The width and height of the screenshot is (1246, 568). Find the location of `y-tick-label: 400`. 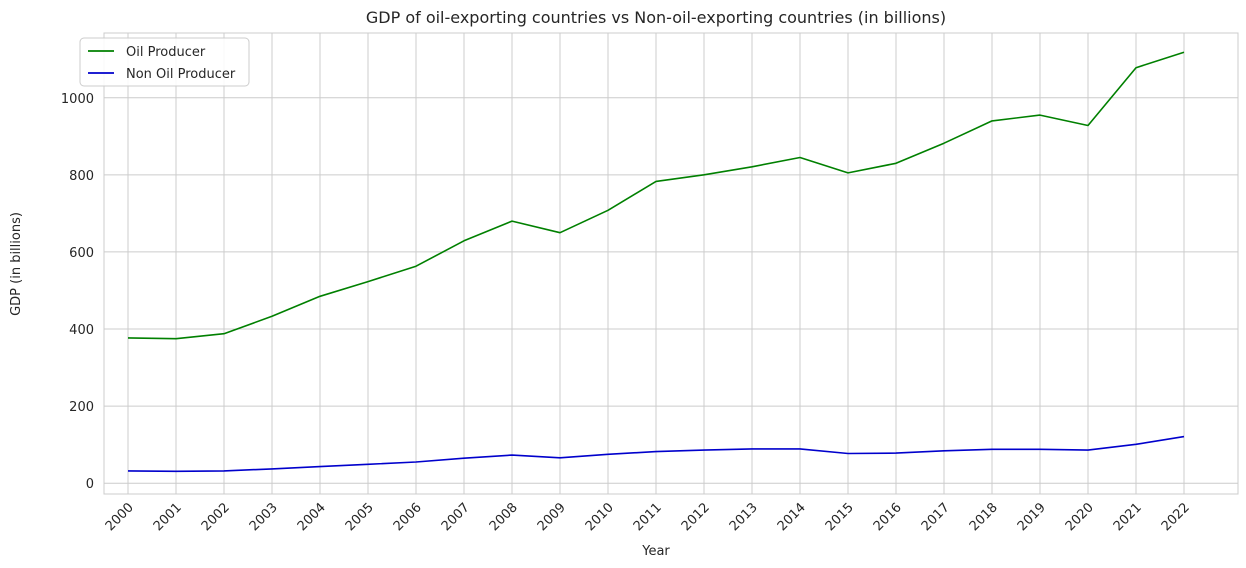

y-tick-label: 400 is located at coordinates (81, 330).